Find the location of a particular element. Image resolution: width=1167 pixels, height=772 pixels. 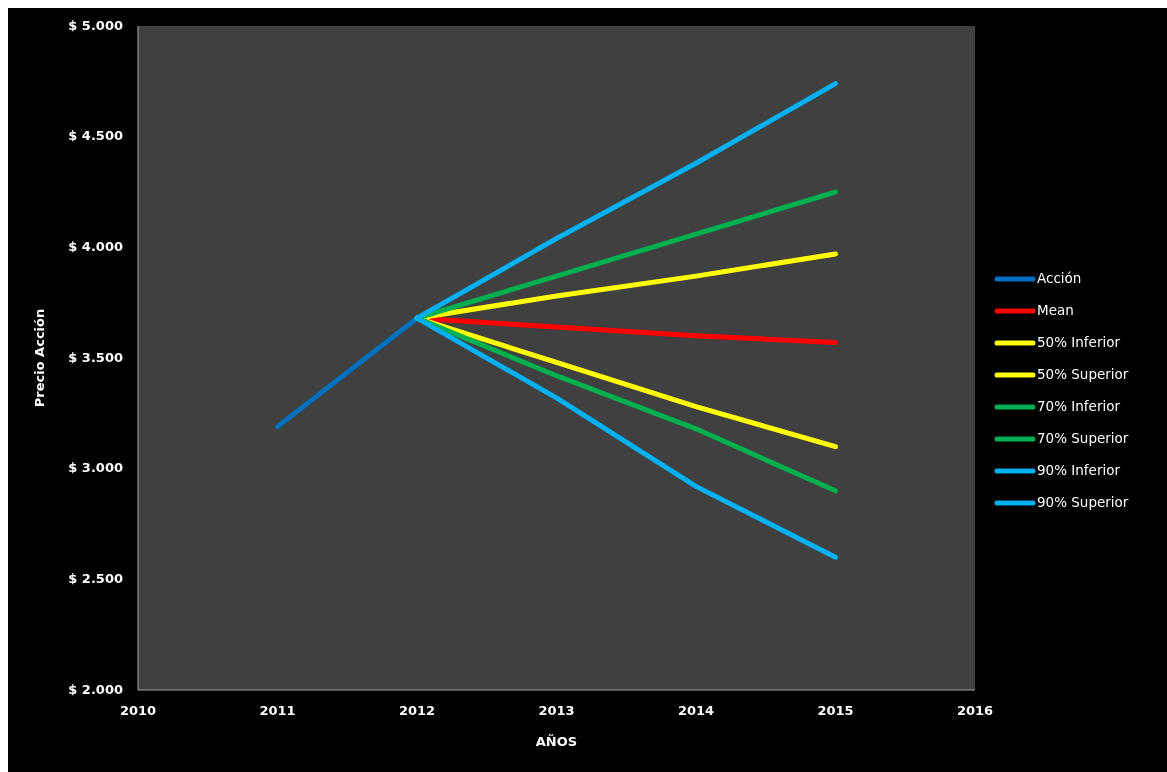

y-tick-label: $ 3.000 is located at coordinates (95, 468).